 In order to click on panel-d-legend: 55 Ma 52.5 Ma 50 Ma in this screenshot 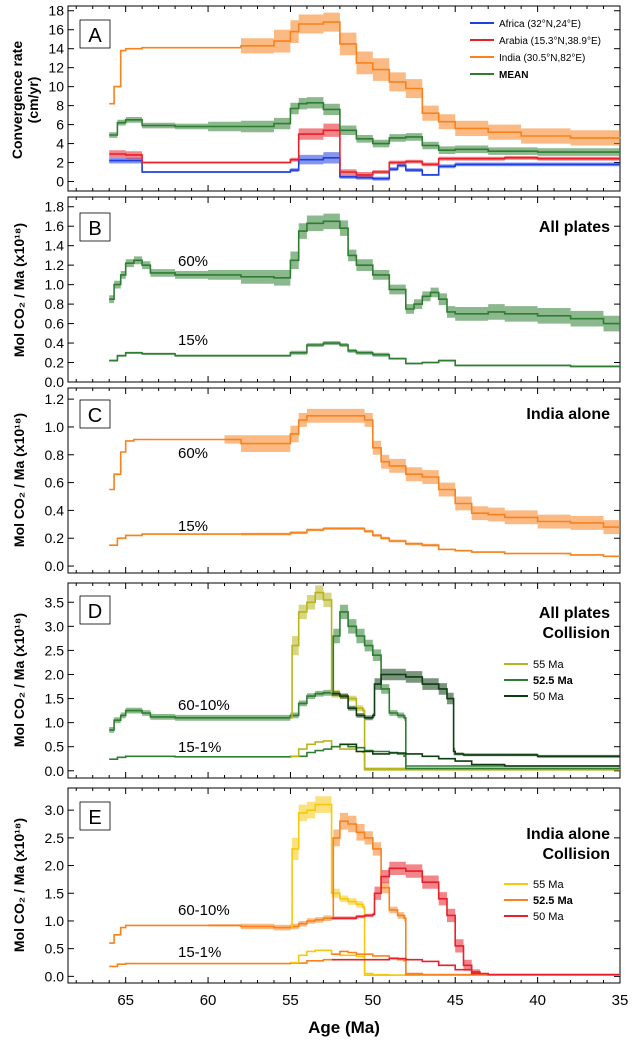, I will do `click(539, 681)`.